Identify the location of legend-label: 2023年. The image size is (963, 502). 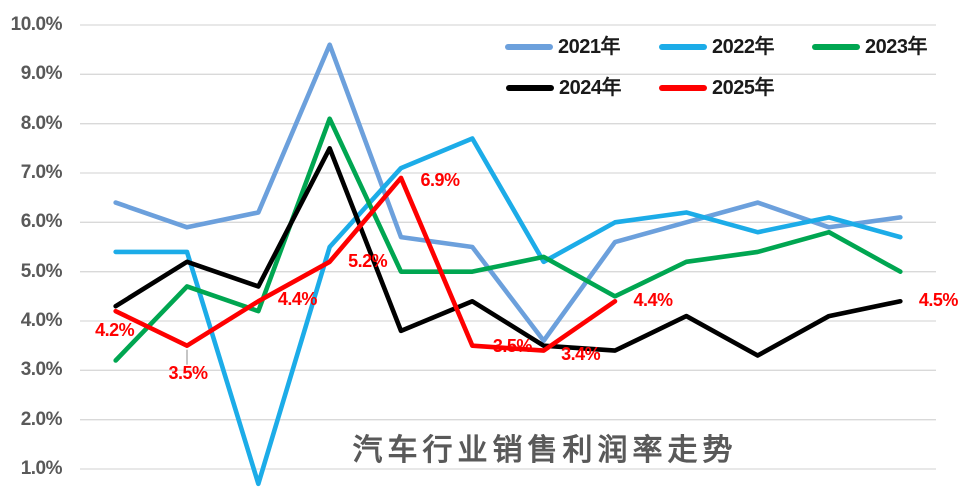
(896, 47).